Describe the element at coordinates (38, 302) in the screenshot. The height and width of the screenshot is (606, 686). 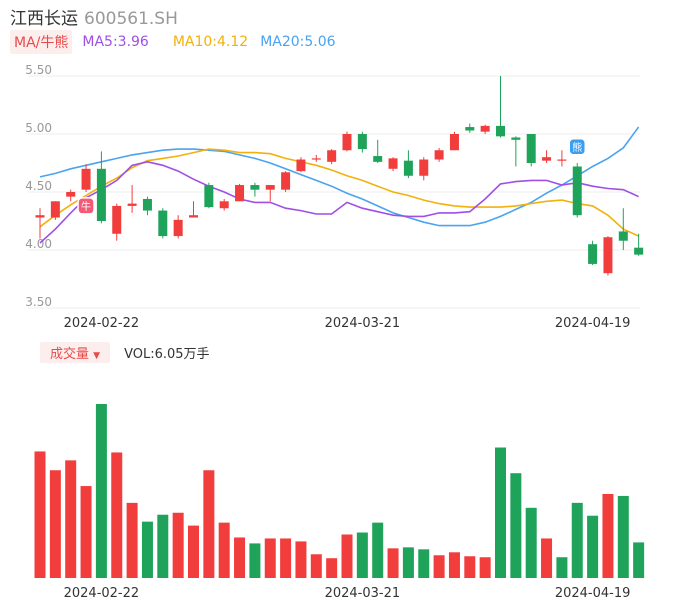
I see `y-tick-label: 3.50` at that location.